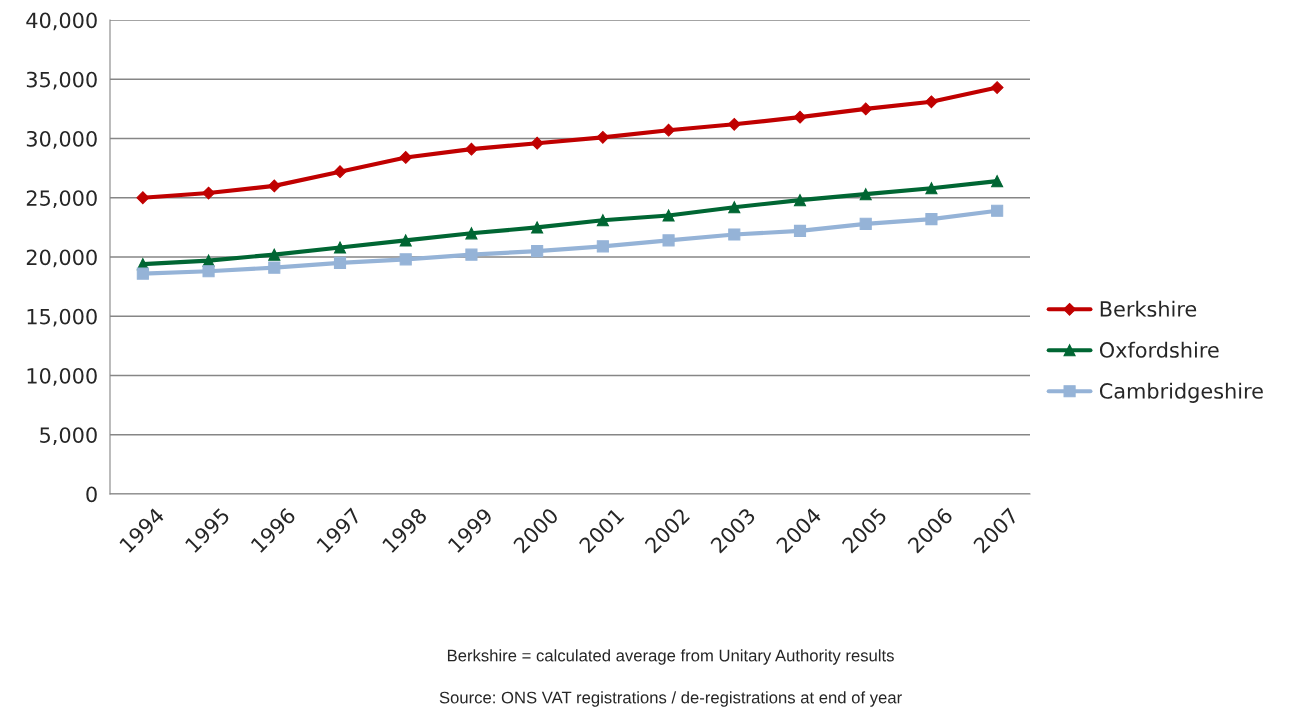 The image size is (1302, 713). What do you see at coordinates (1148, 308) in the screenshot?
I see `legend-label: Berkshire` at bounding box center [1148, 308].